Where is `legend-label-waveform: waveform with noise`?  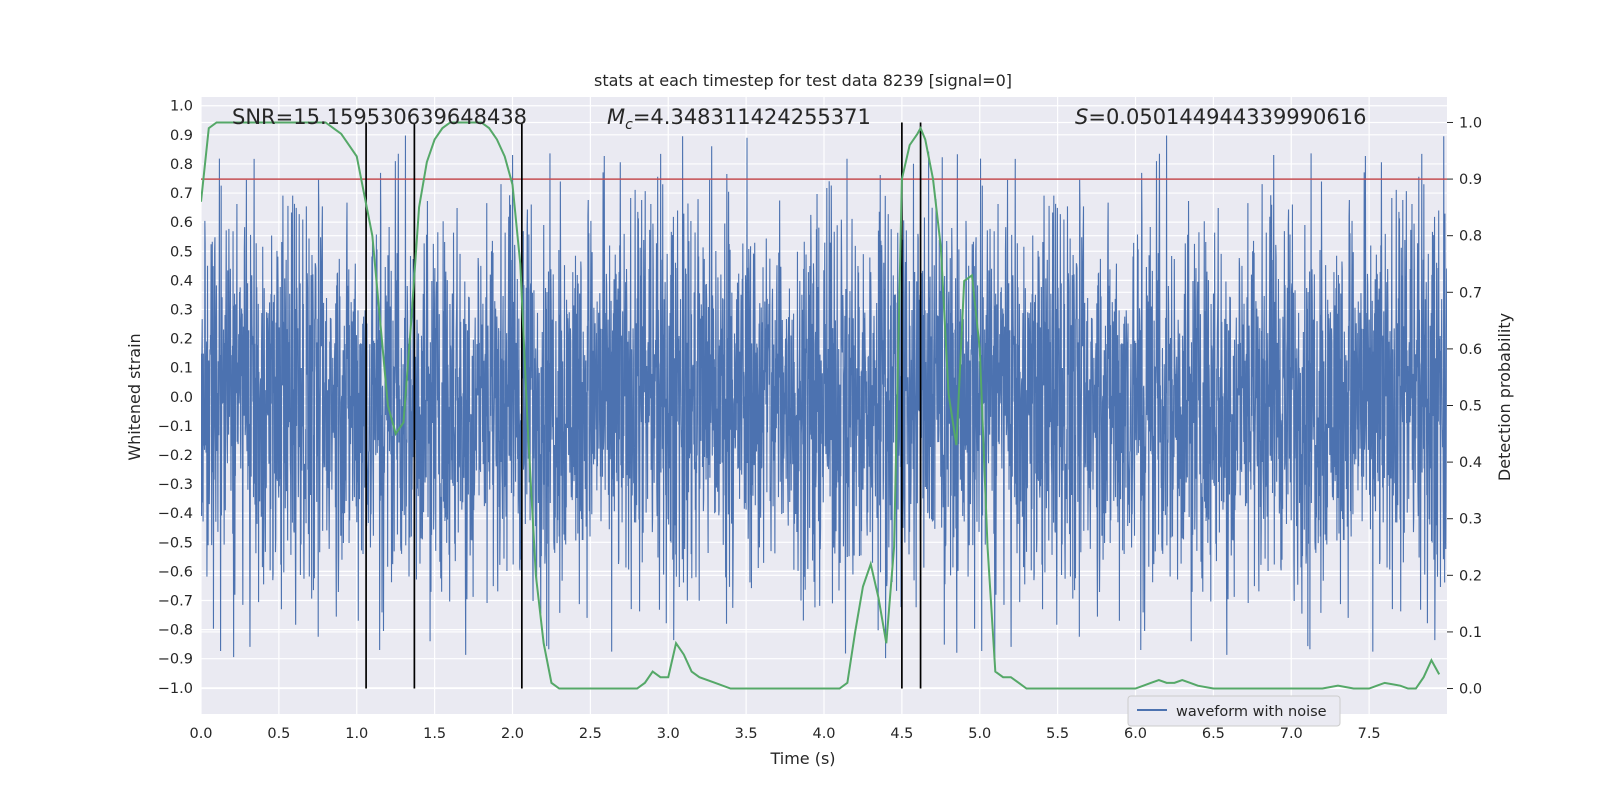 legend-label-waveform: waveform with noise is located at coordinates (1251, 712).